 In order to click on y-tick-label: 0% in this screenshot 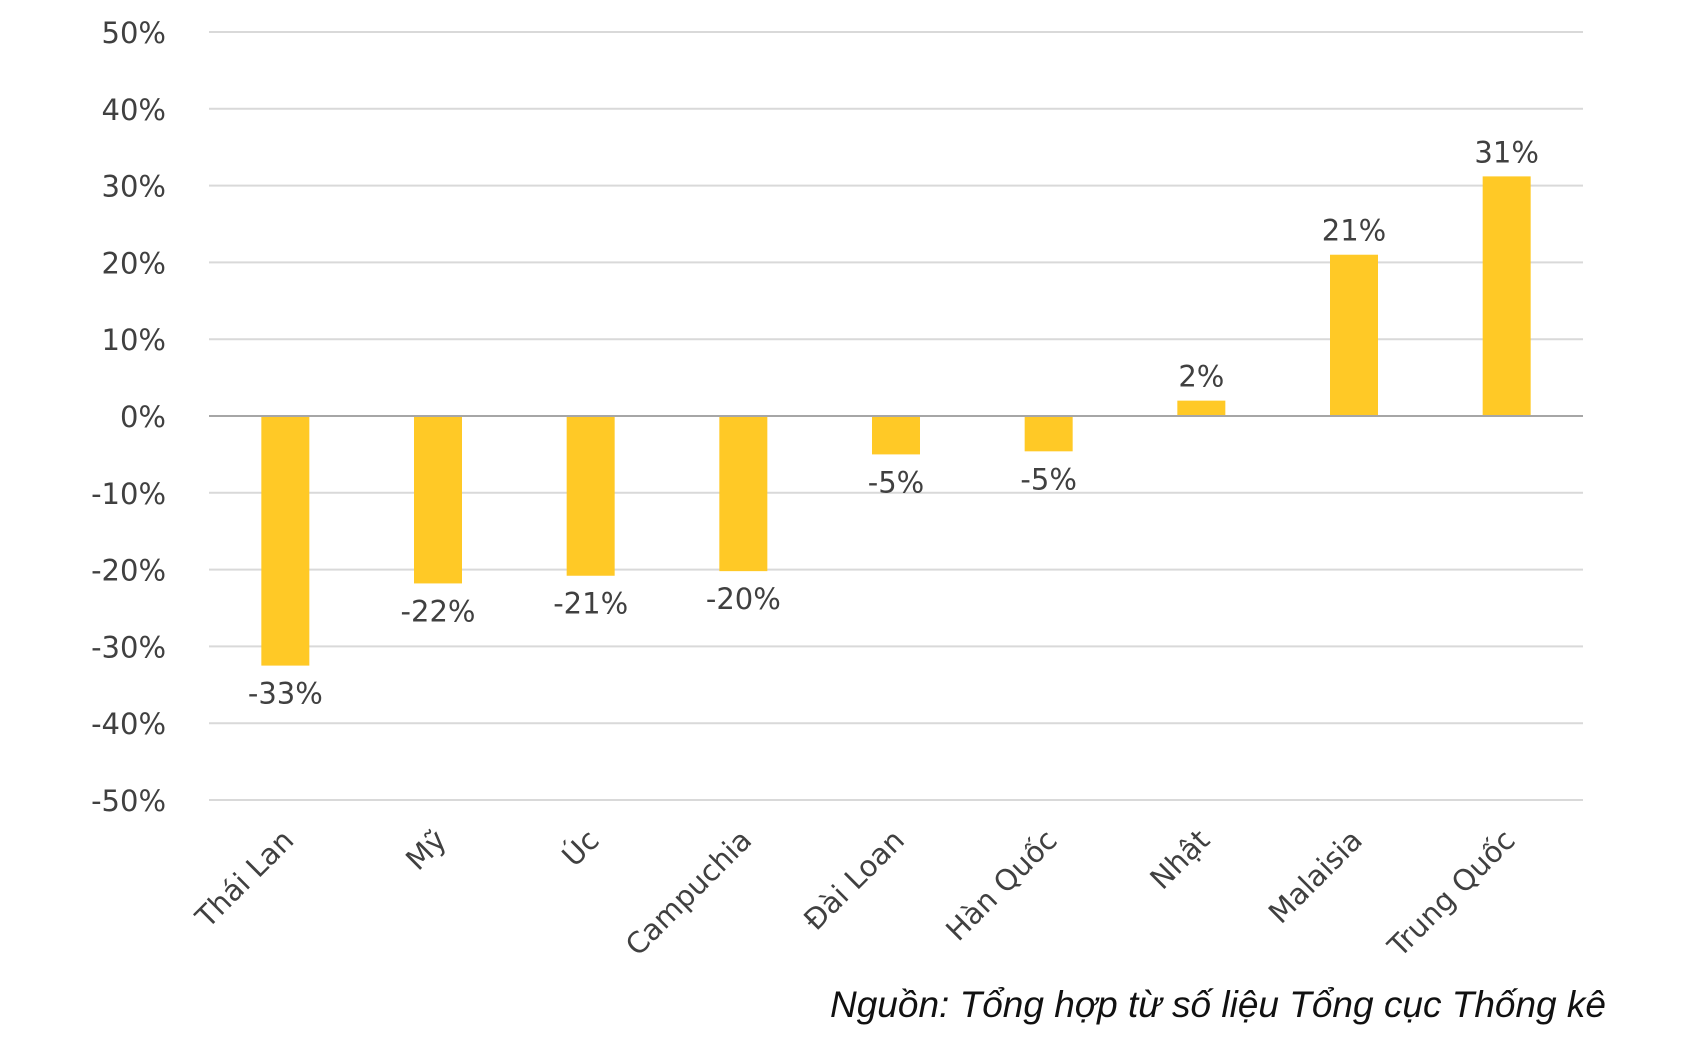, I will do `click(143, 417)`.